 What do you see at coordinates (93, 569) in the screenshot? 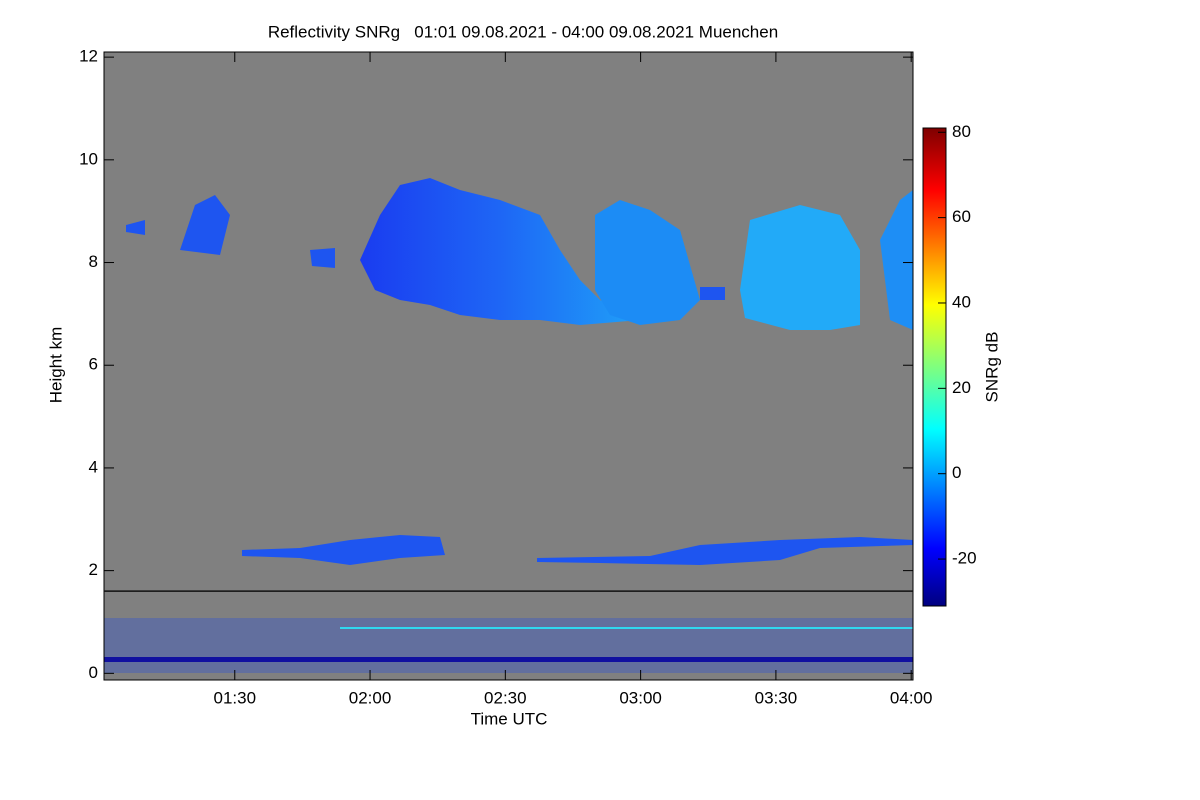
I see `y-tick-label: 2` at bounding box center [93, 569].